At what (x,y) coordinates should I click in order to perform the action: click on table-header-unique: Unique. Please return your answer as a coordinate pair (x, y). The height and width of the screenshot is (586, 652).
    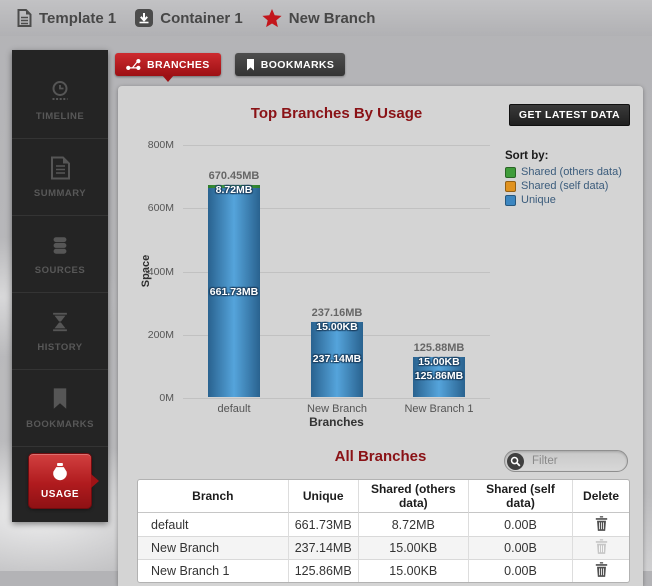
    Looking at the image, I should click on (322, 496).